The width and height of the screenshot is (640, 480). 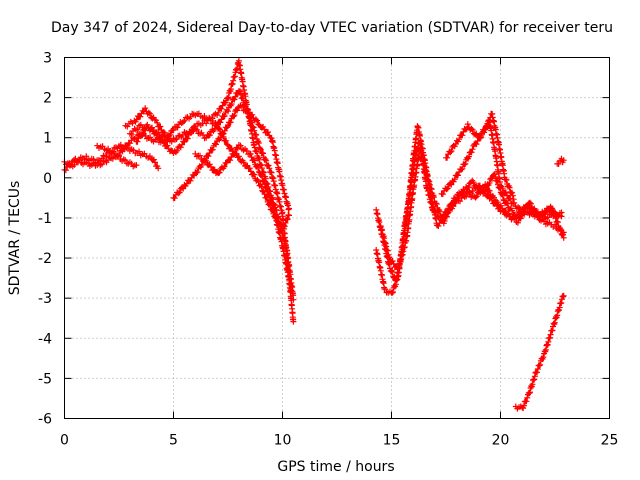 What do you see at coordinates (501, 441) in the screenshot?
I see `x-tick-label: 20` at bounding box center [501, 441].